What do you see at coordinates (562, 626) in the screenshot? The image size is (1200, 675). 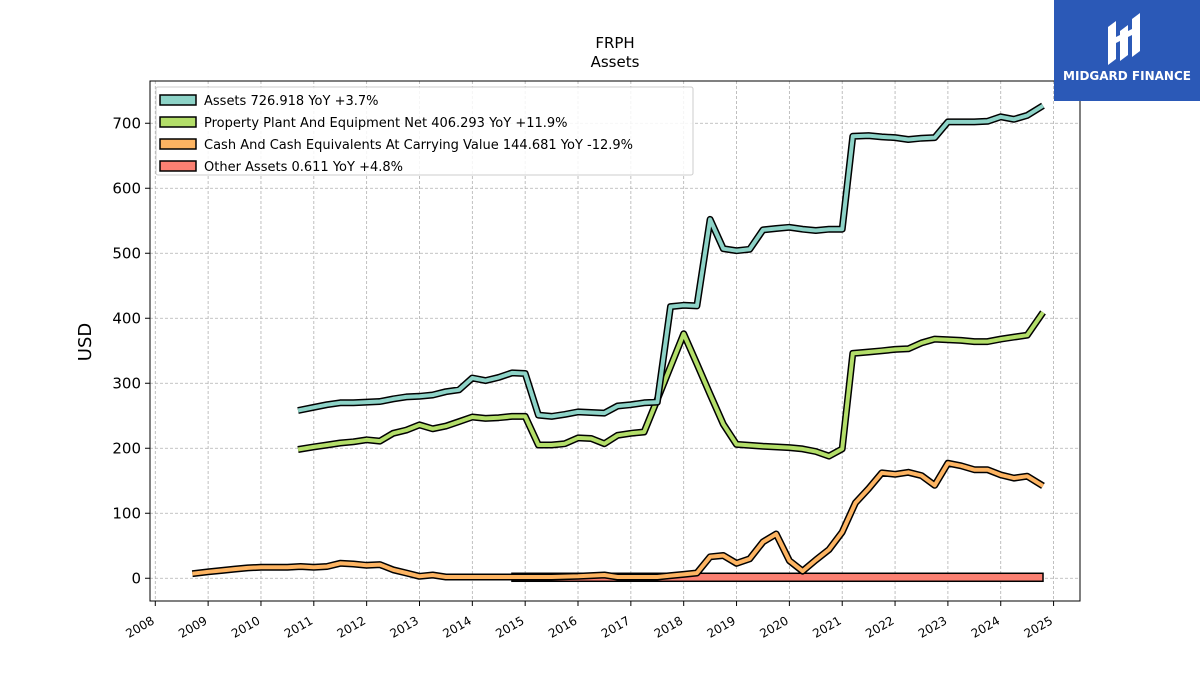 I see `x-tick-label: 2016` at bounding box center [562, 626].